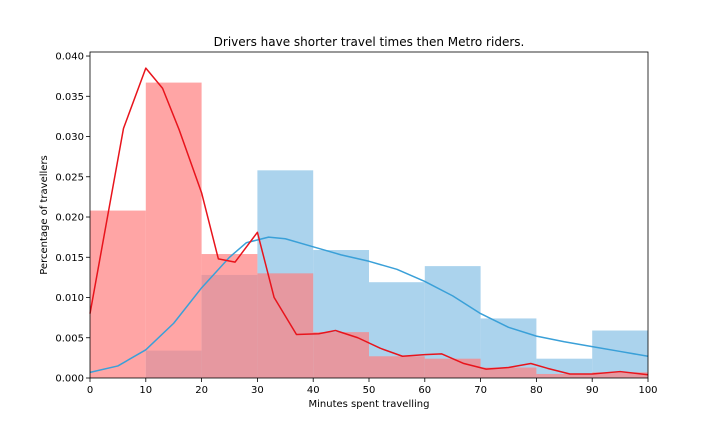 This screenshot has width=720, height=432. Describe the element at coordinates (201, 390) in the screenshot. I see `x-tick-label: 20` at that location.